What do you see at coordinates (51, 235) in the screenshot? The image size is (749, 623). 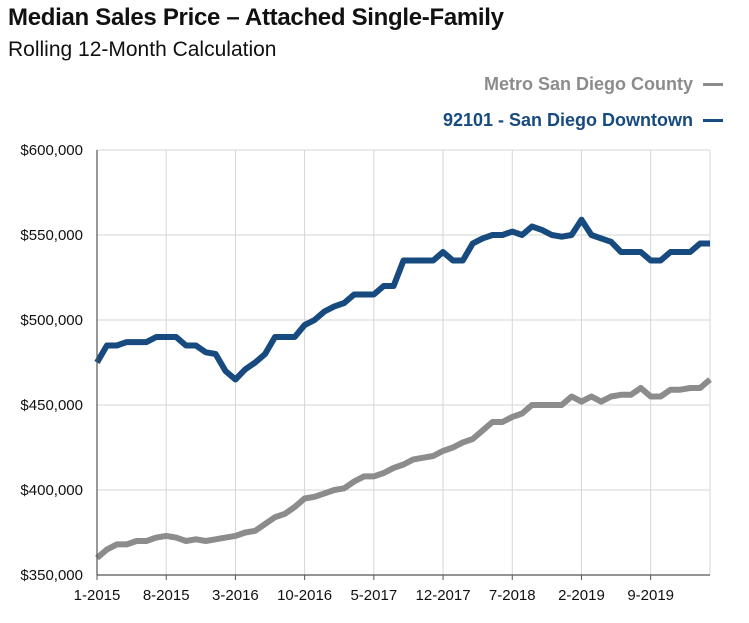 I see `y-tick-label: $550,000` at bounding box center [51, 235].